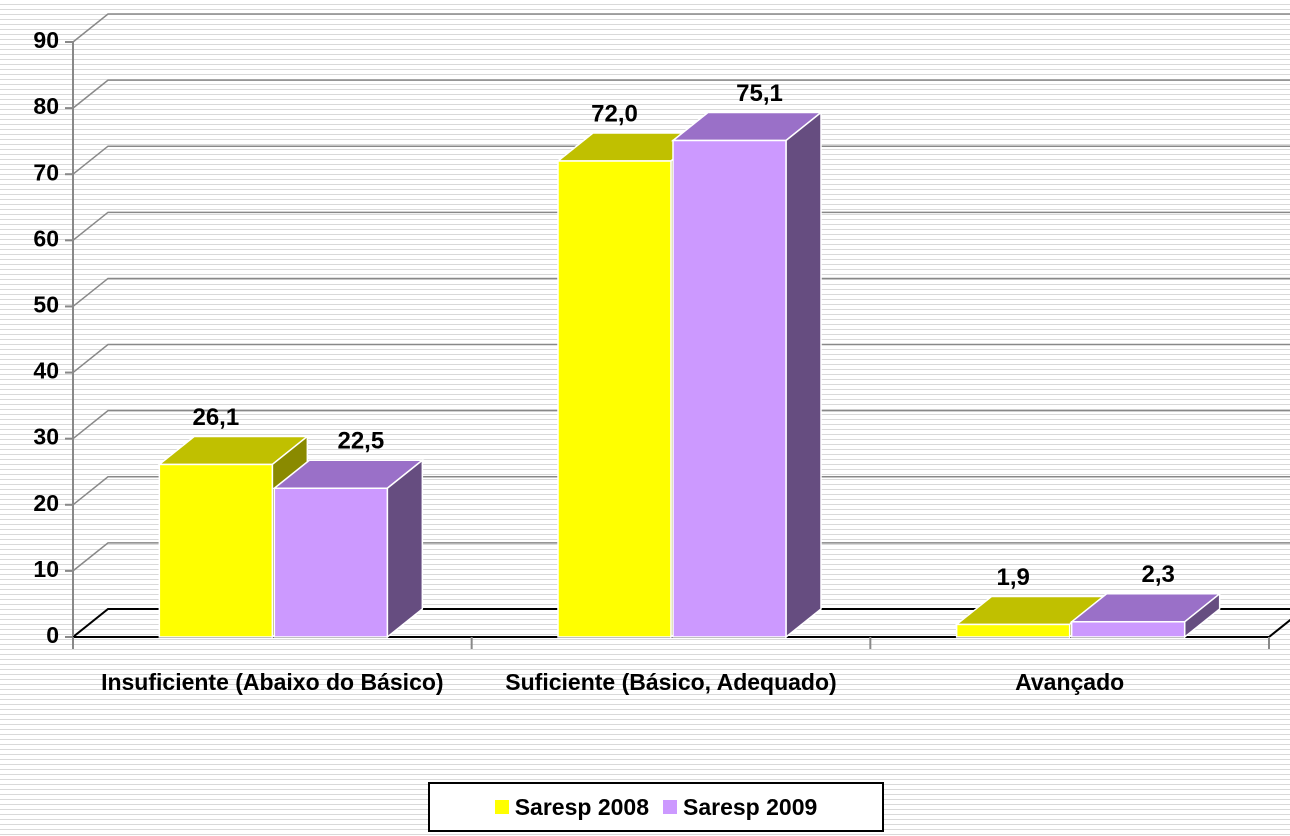 The image size is (1290, 836). Describe the element at coordinates (656, 807) in the screenshot. I see `legend: Saresp 2008 Saresp 2009` at that location.